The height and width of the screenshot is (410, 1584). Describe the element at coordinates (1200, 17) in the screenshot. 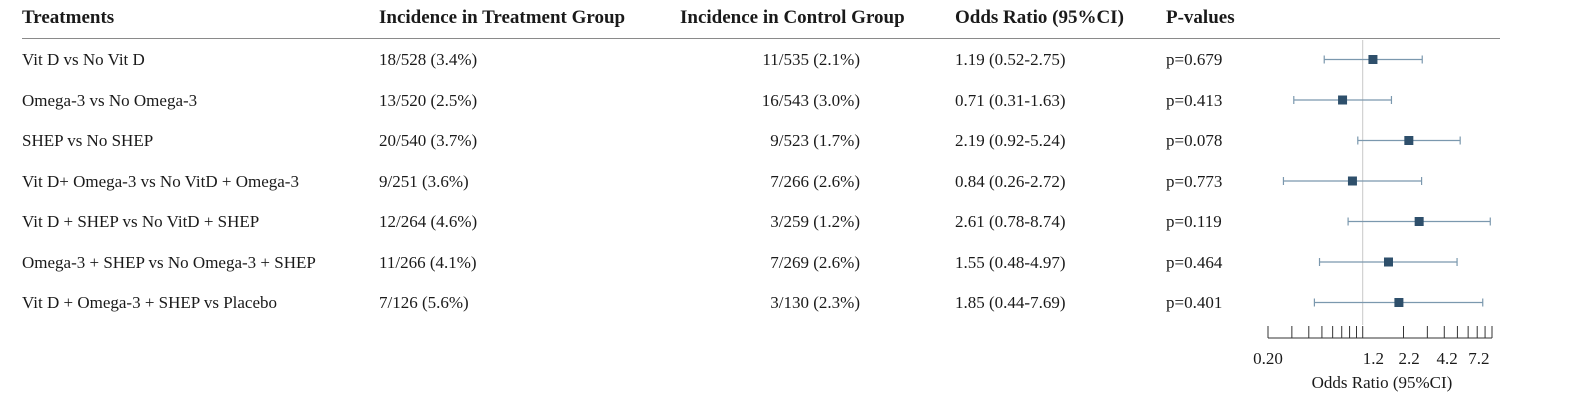

I see `header-p-values: P-values` at that location.